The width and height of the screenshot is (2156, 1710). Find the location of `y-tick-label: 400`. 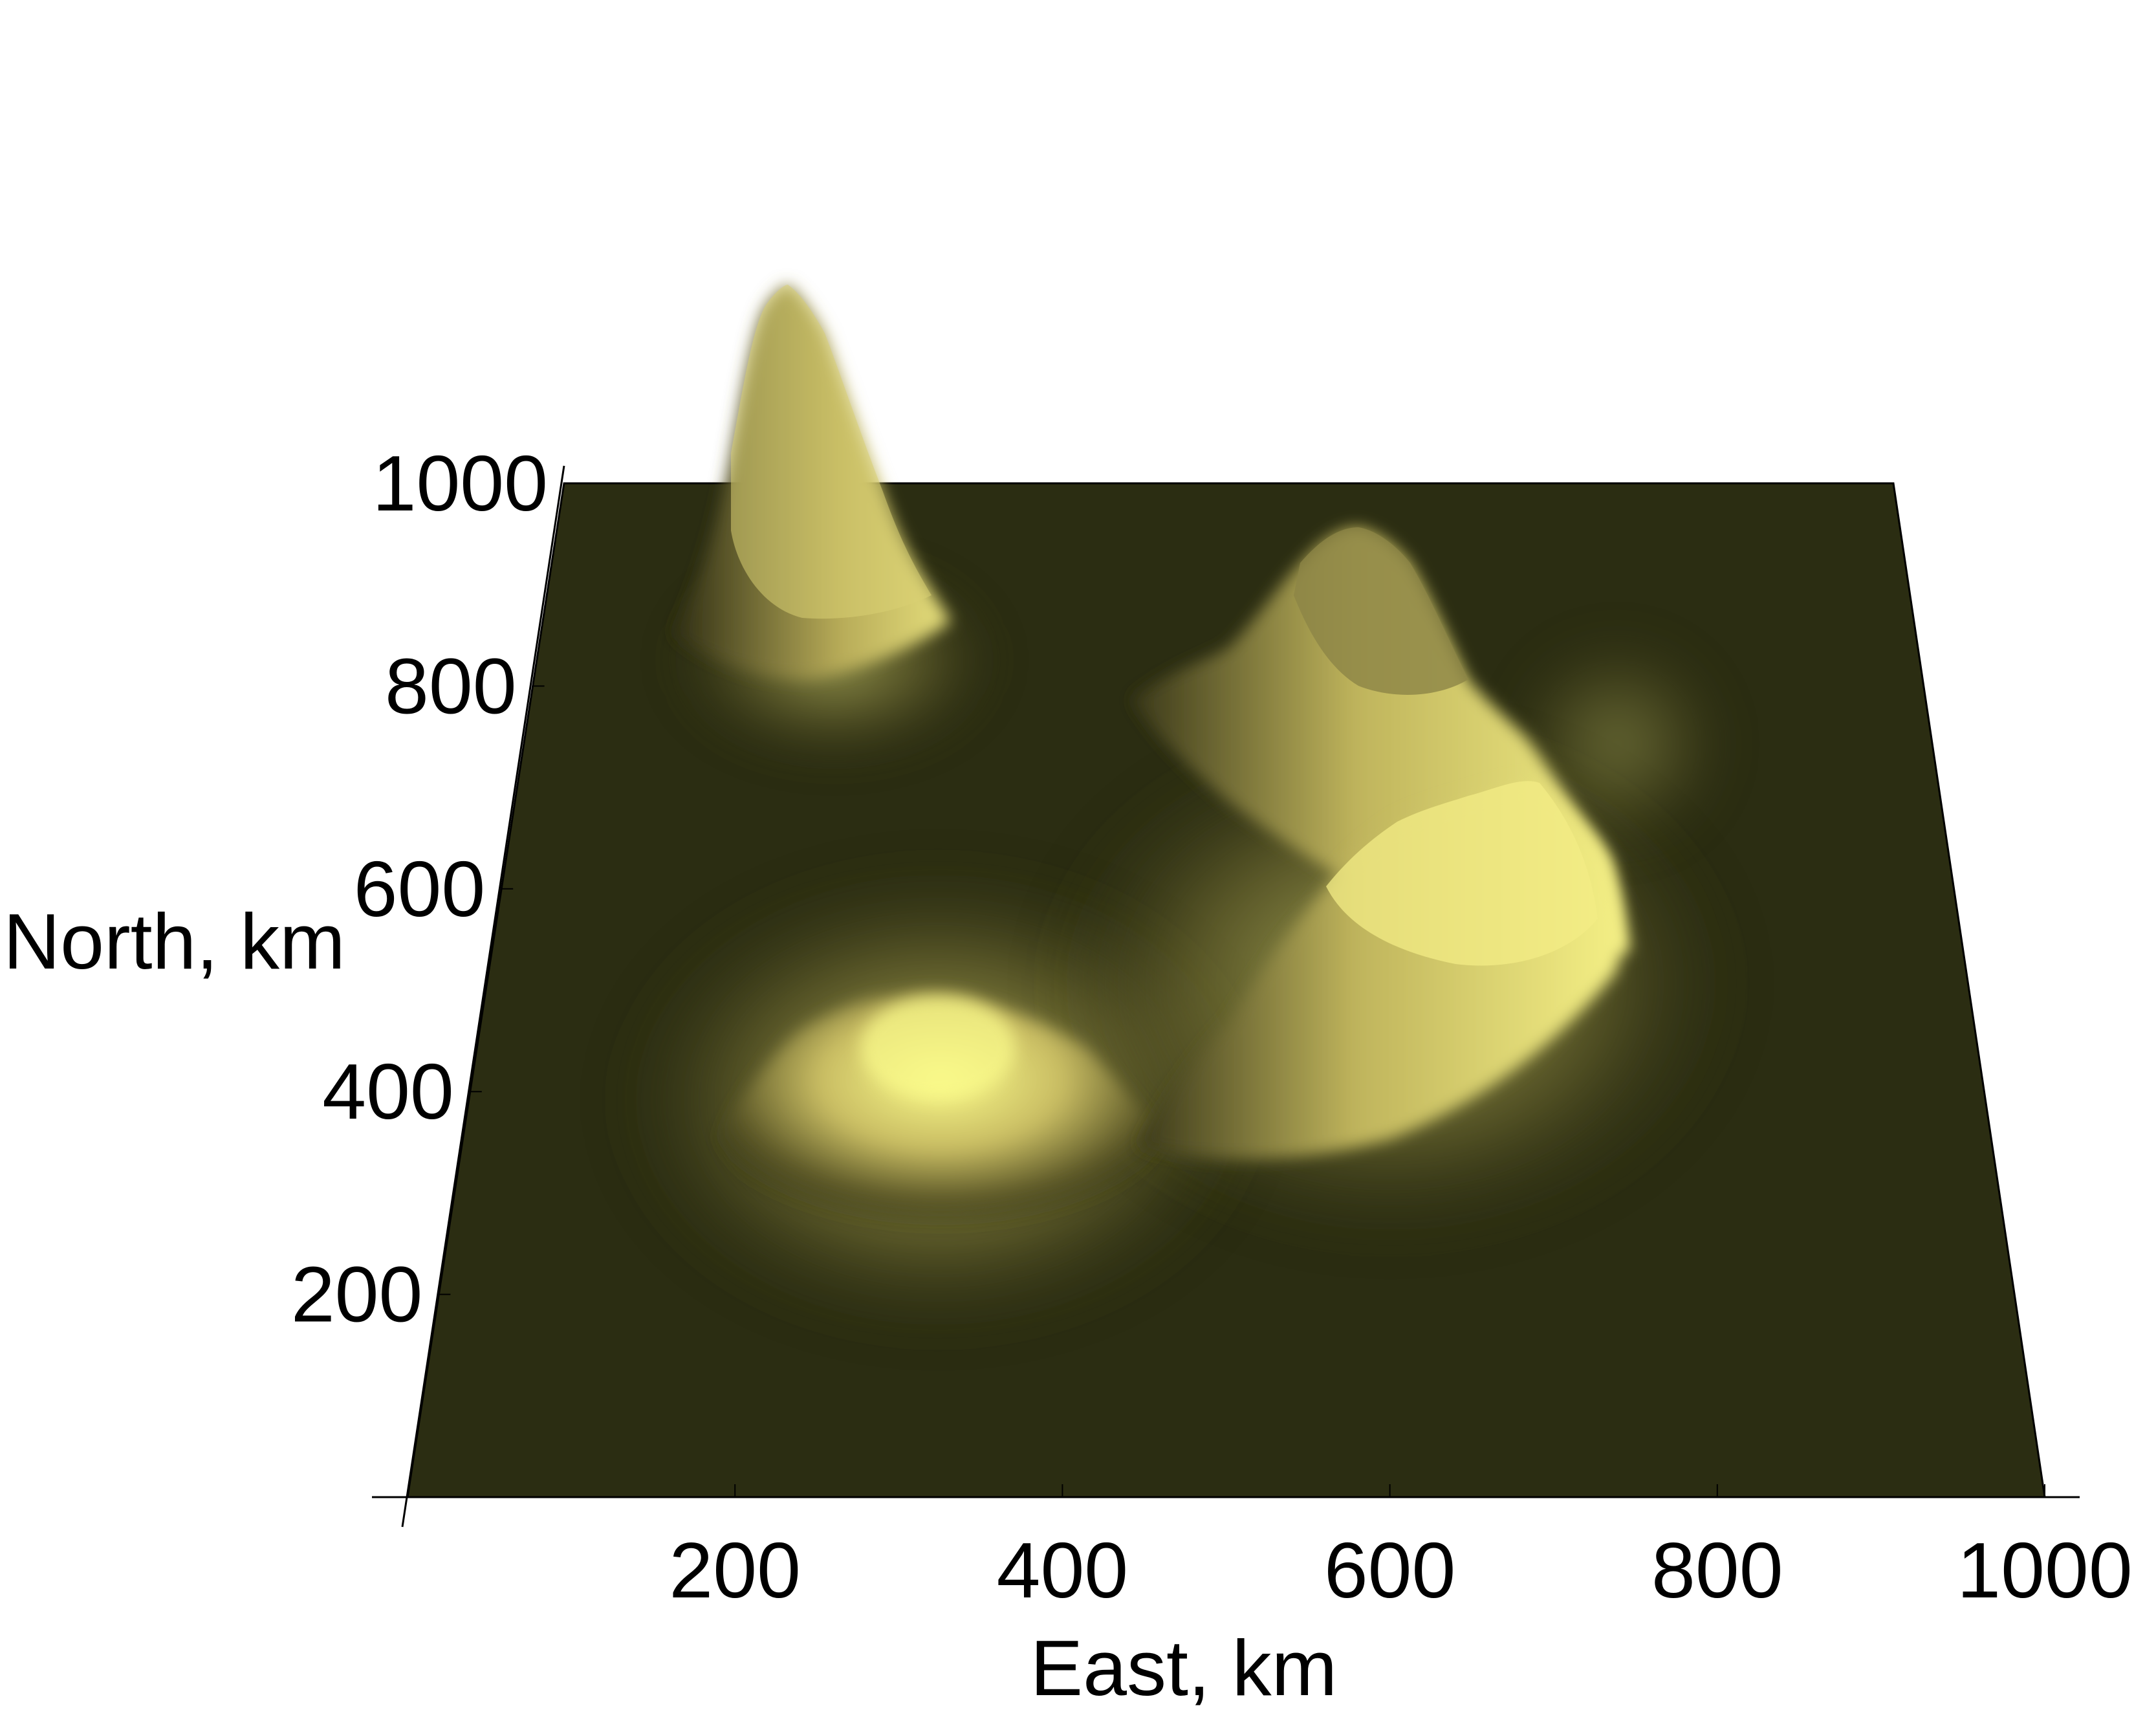

y-tick-label: 400 is located at coordinates (388, 1091).